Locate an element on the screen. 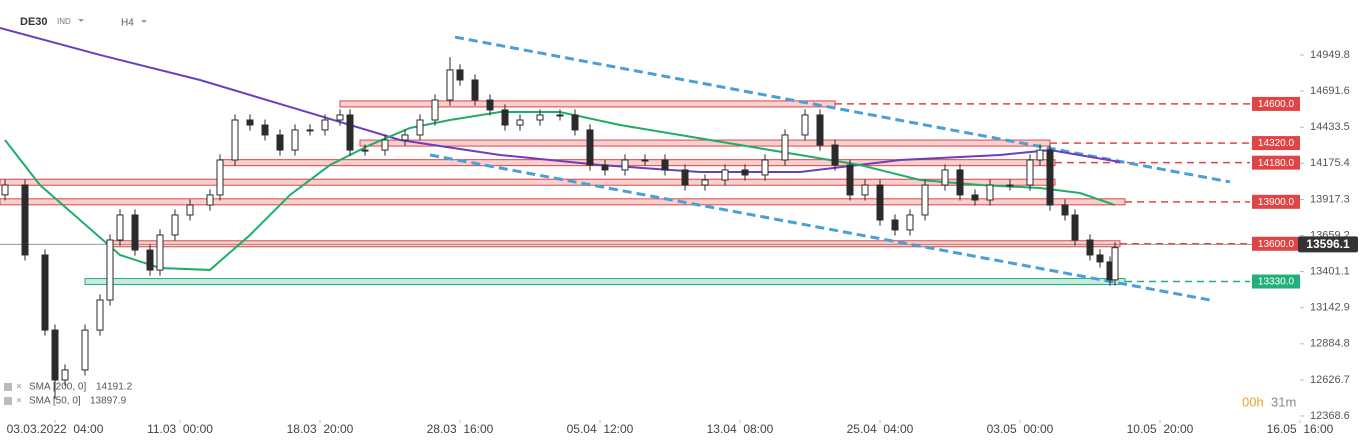 Image resolution: width=1368 pixels, height=446 pixels. level-label: 13330.0 is located at coordinates (1276, 282).